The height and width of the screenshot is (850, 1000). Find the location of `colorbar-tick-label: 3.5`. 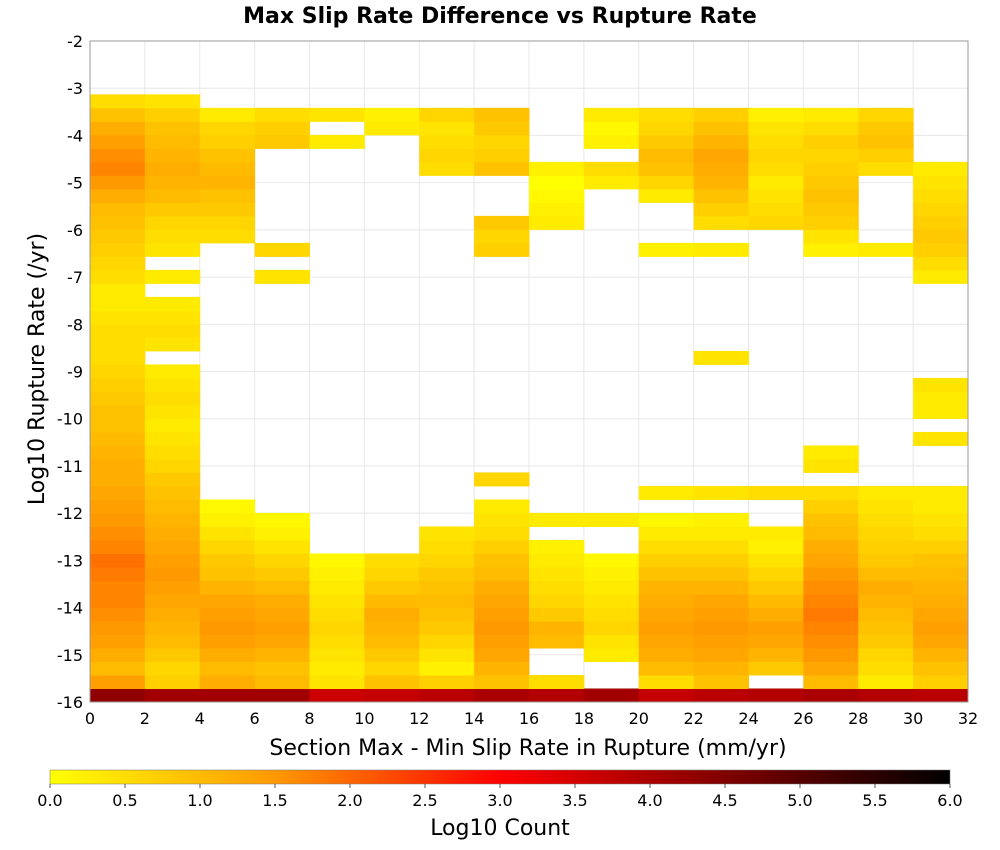

colorbar-tick-label: 3.5 is located at coordinates (574, 800).